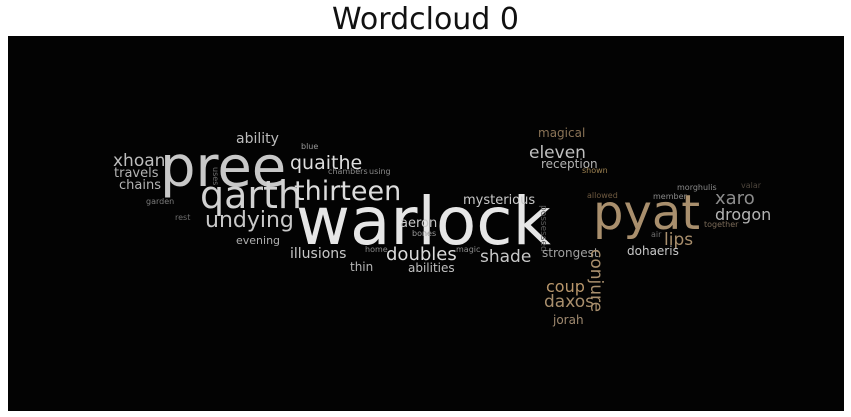  What do you see at coordinates (557, 153) in the screenshot?
I see `word-eleven: eleven` at bounding box center [557, 153].